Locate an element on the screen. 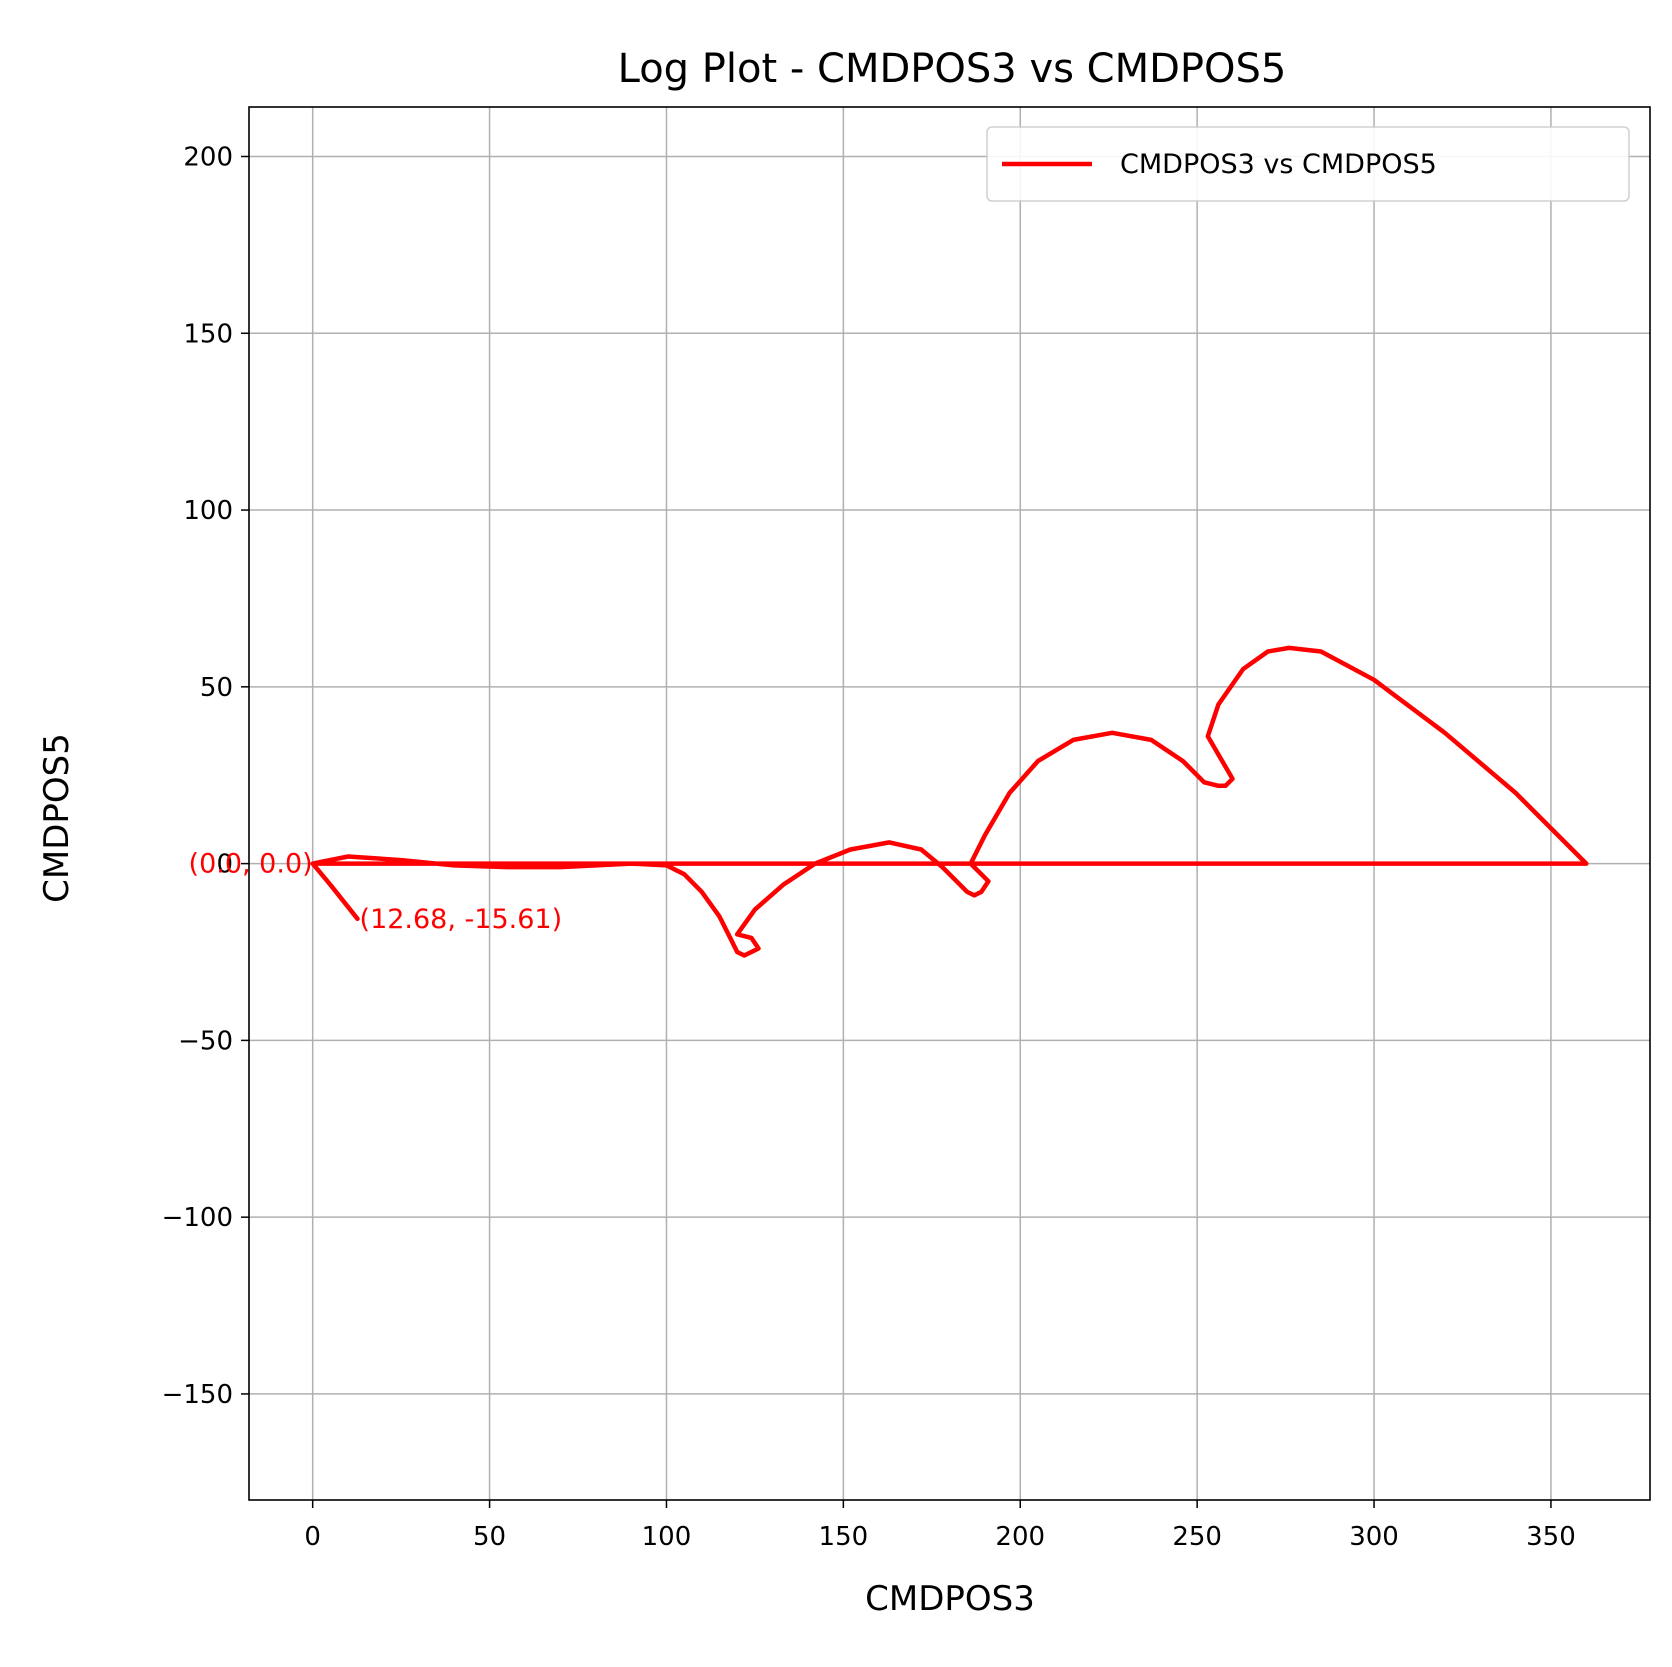 Image resolution: width=1672 pixels, height=1667 pixels. x-tick-label: 200 is located at coordinates (1020, 1537).